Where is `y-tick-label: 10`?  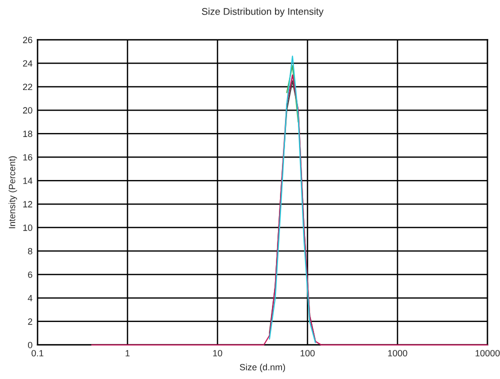 y-tick-label: 10 is located at coordinates (27, 227).